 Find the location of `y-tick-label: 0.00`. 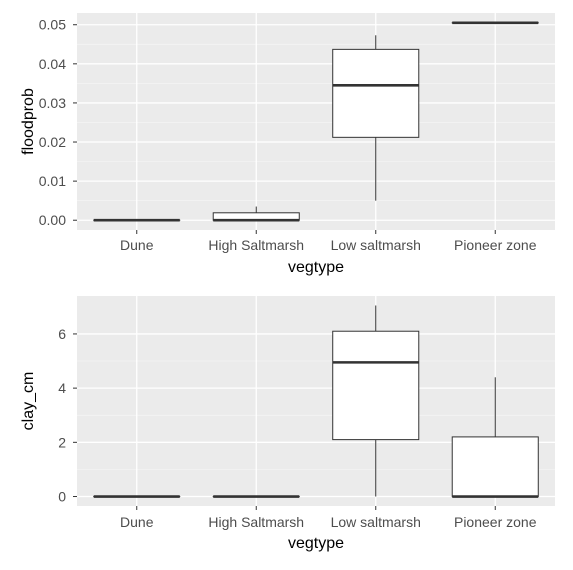

y-tick-label: 0.00 is located at coordinates (52, 220).